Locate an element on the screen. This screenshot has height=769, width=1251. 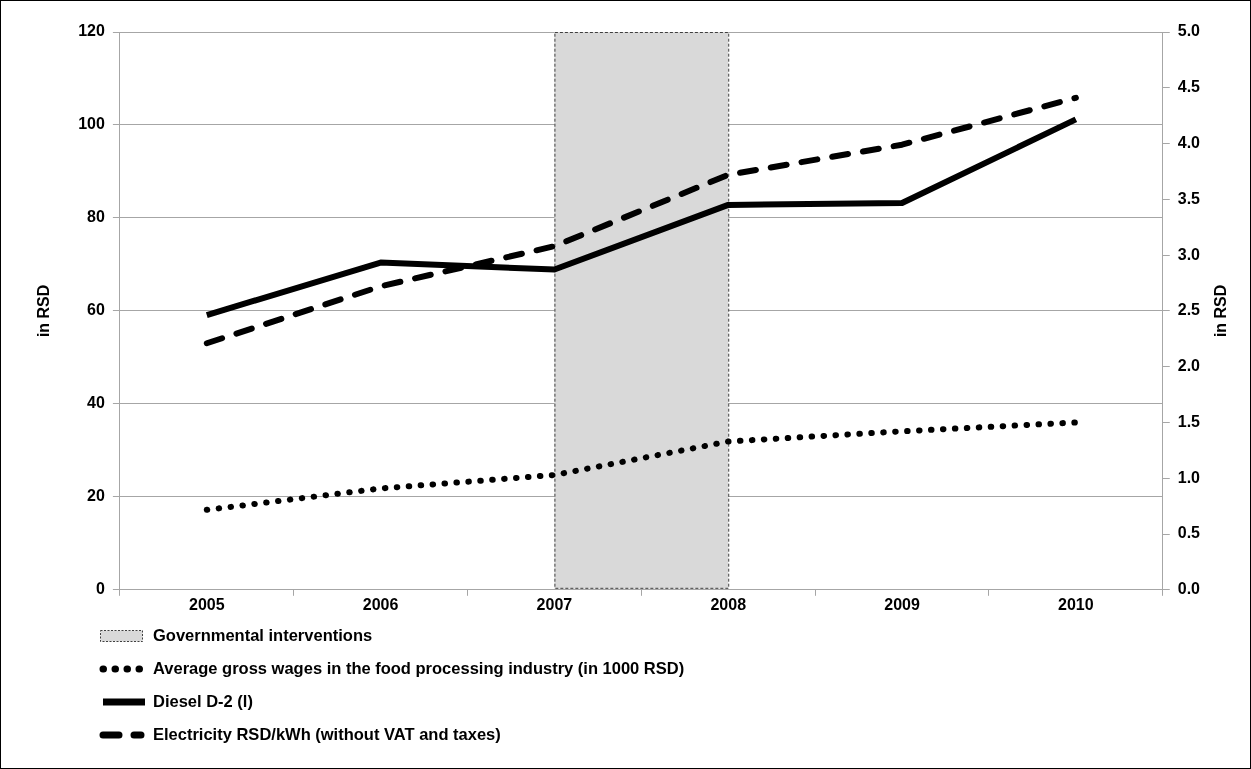
y2-tick-label: 1.0 is located at coordinates (1189, 477).